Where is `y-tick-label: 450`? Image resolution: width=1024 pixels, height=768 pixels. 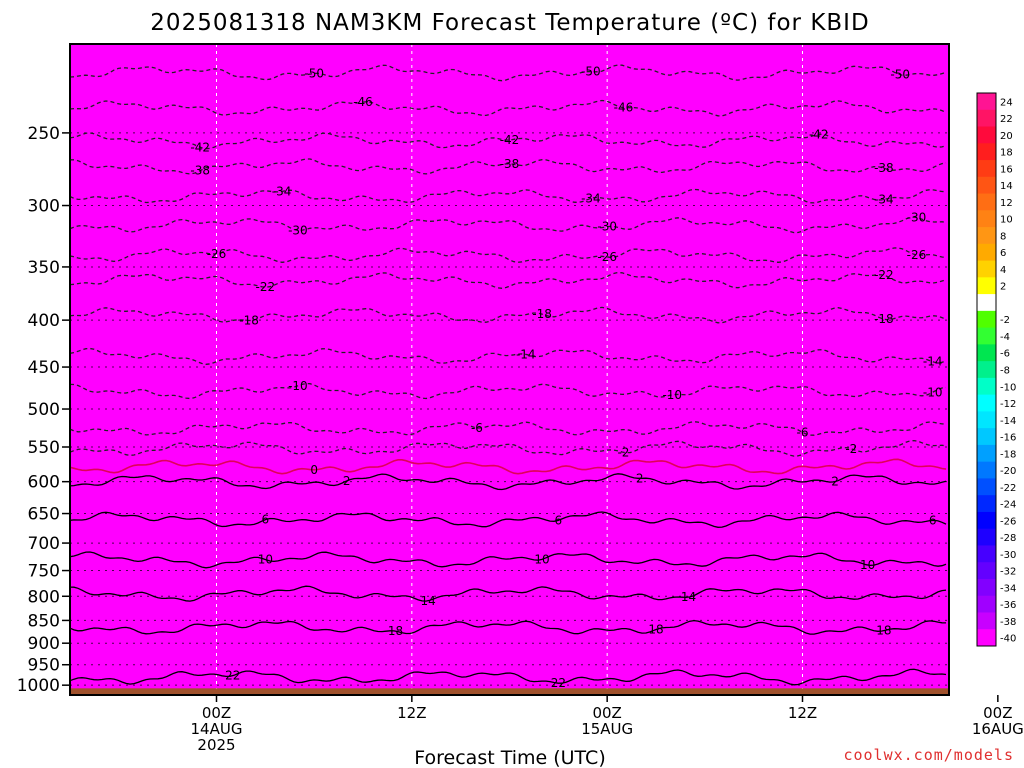
y-tick-label: 450 is located at coordinates (44, 368).